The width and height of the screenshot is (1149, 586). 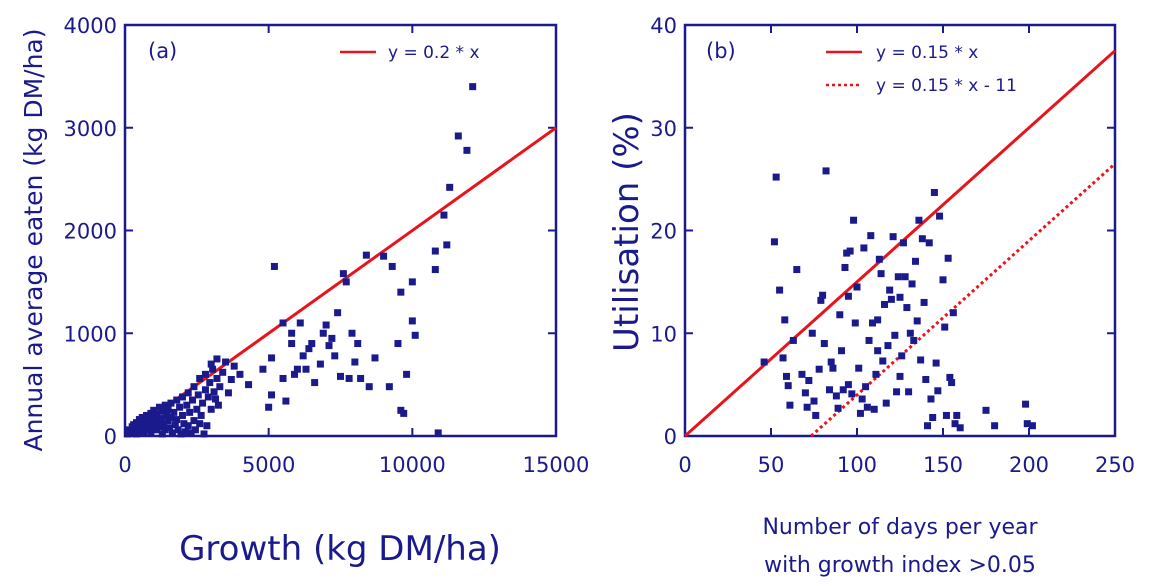 I want to click on fit-line, so click(x=963, y=300).